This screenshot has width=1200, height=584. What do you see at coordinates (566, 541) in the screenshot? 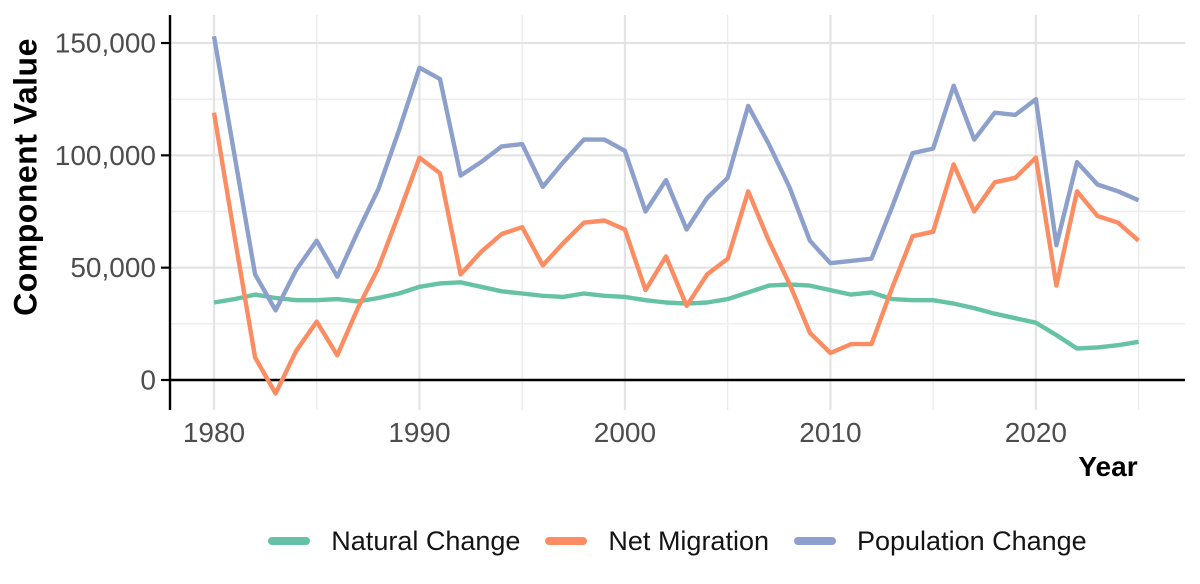
I see `legend-key-net-migration` at bounding box center [566, 541].